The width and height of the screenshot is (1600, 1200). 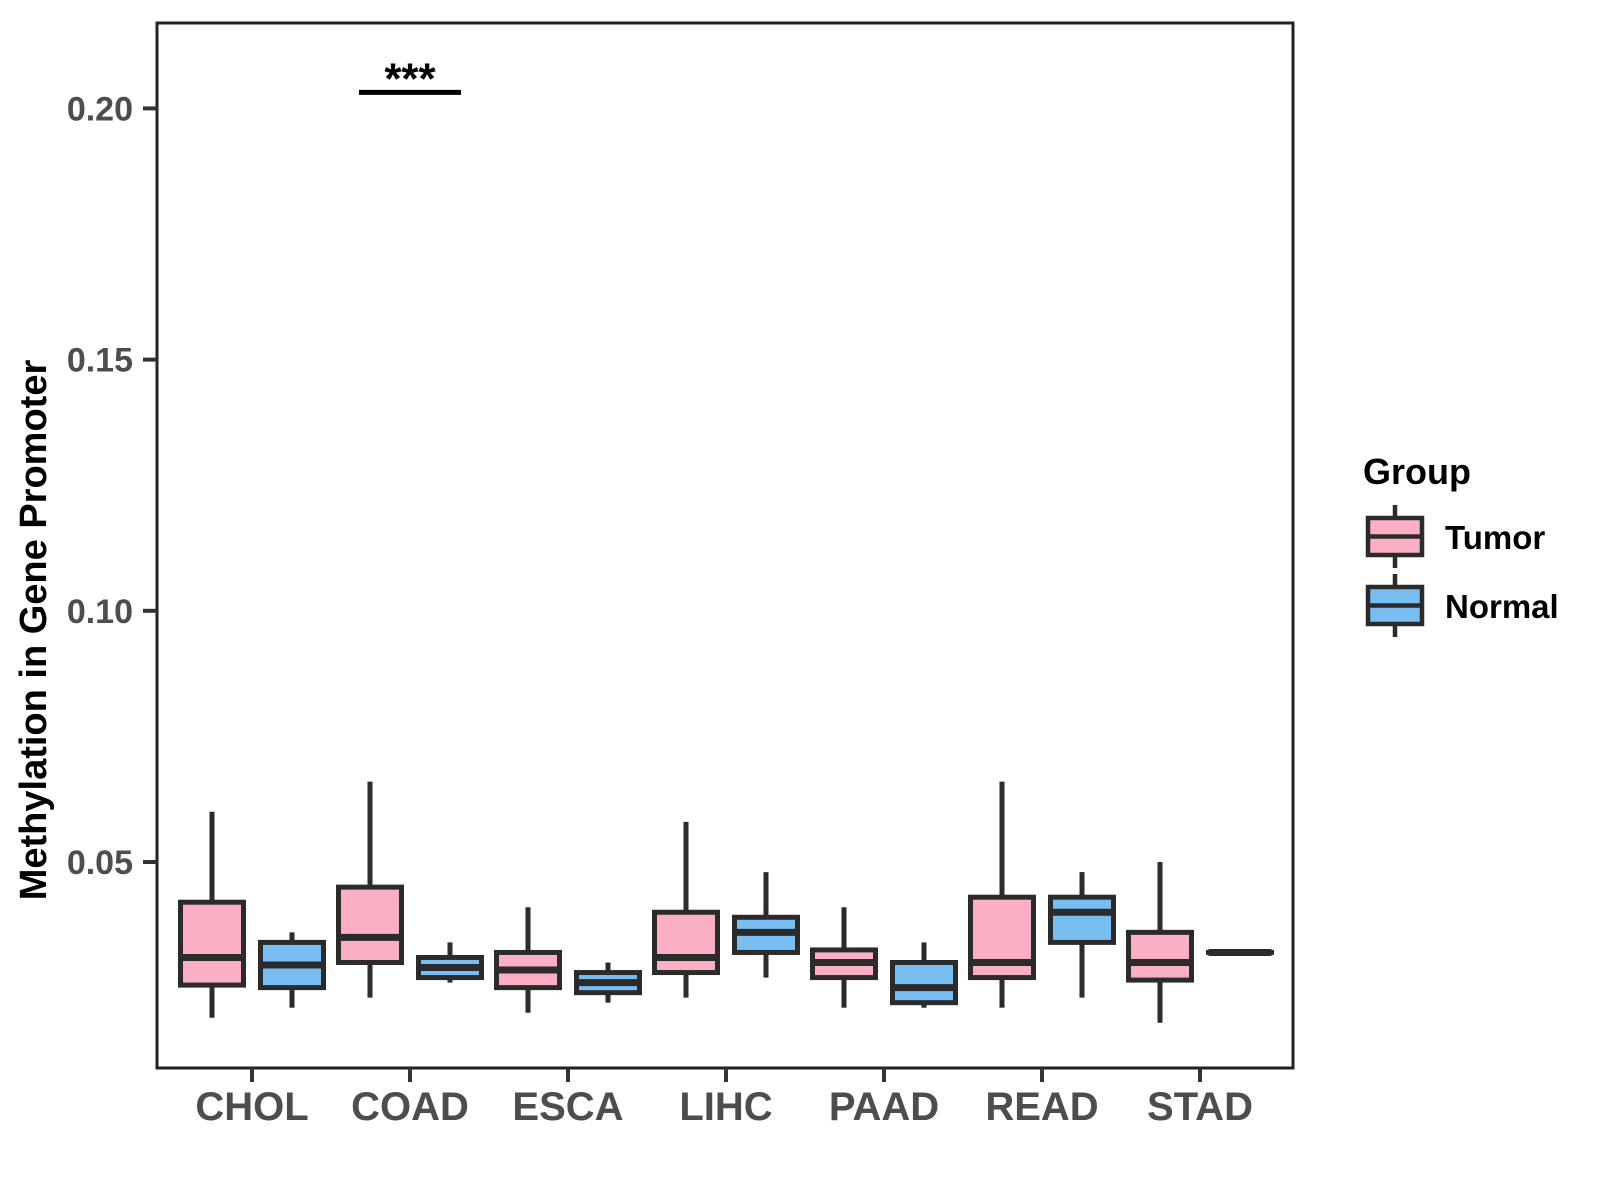 I want to click on legend-label-normal: Normal, so click(x=1502, y=606).